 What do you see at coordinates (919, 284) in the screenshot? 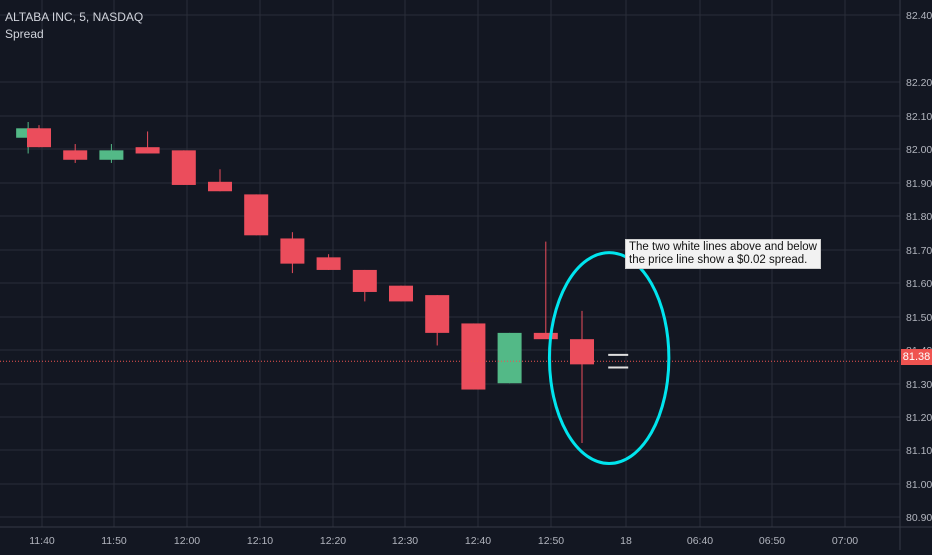
I see `price-tick-label: 81.60` at bounding box center [919, 284].